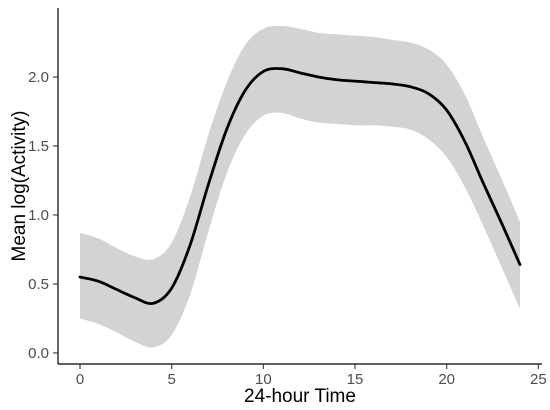 Image resolution: width=550 pixels, height=410 pixels. Describe the element at coordinates (19, 186) in the screenshot. I see `y-axis-title: Mean log(Activity)` at that location.